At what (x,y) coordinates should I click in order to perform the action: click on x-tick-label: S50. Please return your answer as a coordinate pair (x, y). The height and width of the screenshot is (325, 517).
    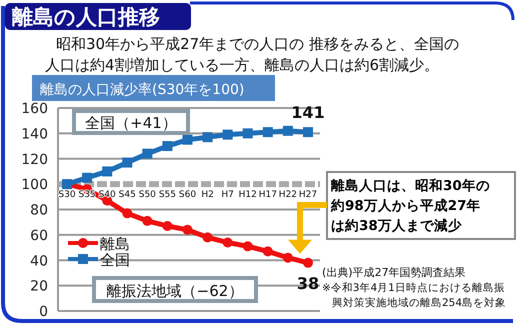
    Looking at the image, I should click on (147, 195).